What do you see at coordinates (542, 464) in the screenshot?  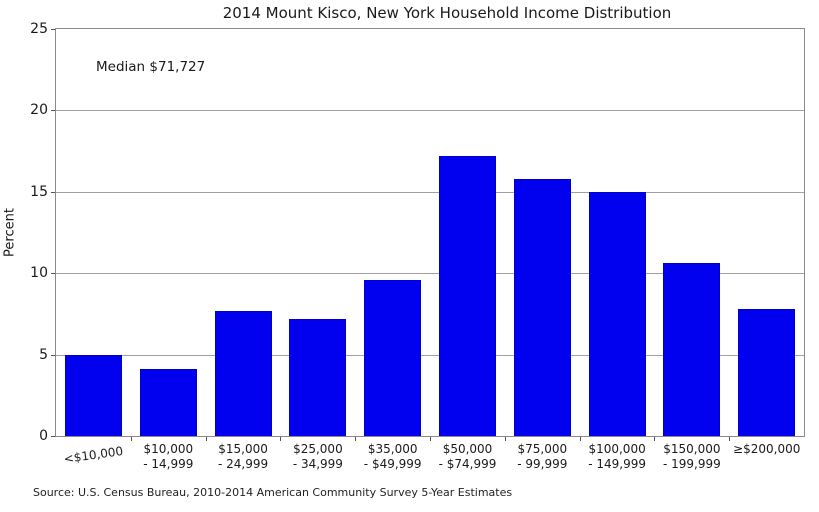 I see `x-label-line: - 99,999` at bounding box center [542, 464].